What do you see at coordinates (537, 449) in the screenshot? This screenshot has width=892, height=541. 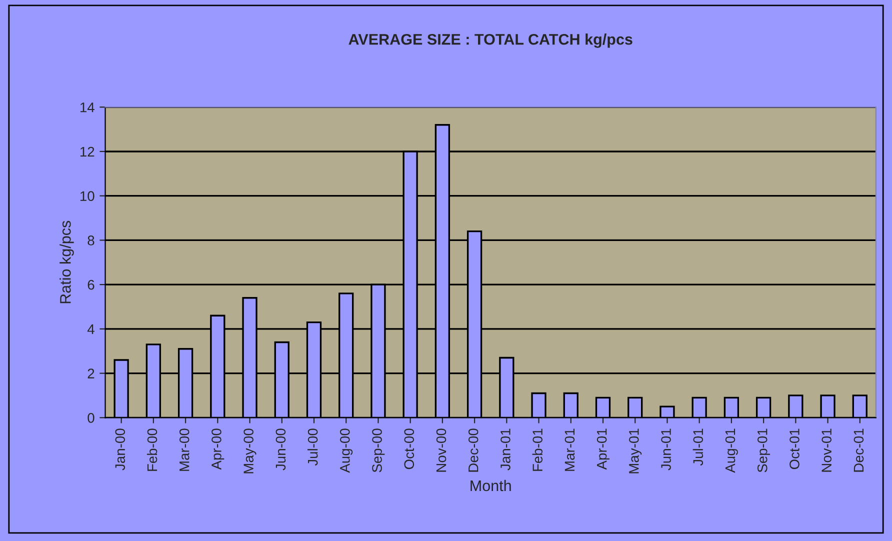 I see `x-tick-label: Feb-01` at bounding box center [537, 449].